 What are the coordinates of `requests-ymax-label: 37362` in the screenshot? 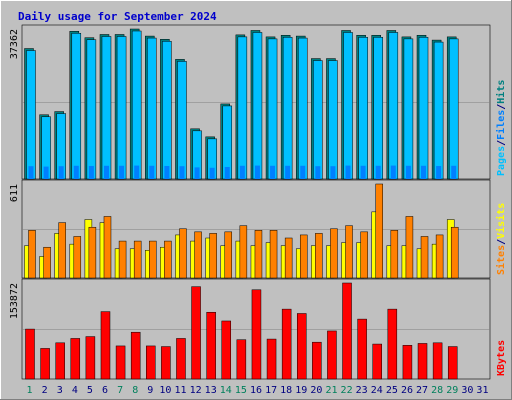 It's located at (14, 44).